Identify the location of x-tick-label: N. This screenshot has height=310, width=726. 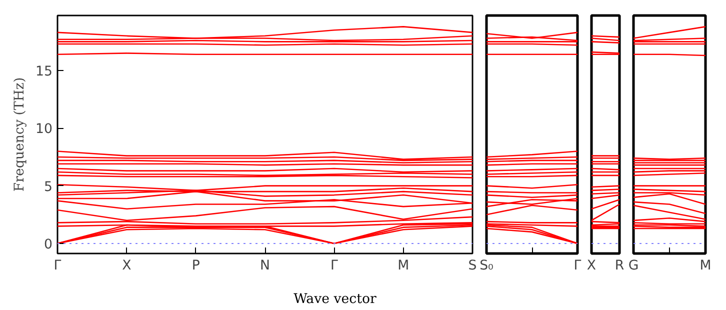
(265, 266).